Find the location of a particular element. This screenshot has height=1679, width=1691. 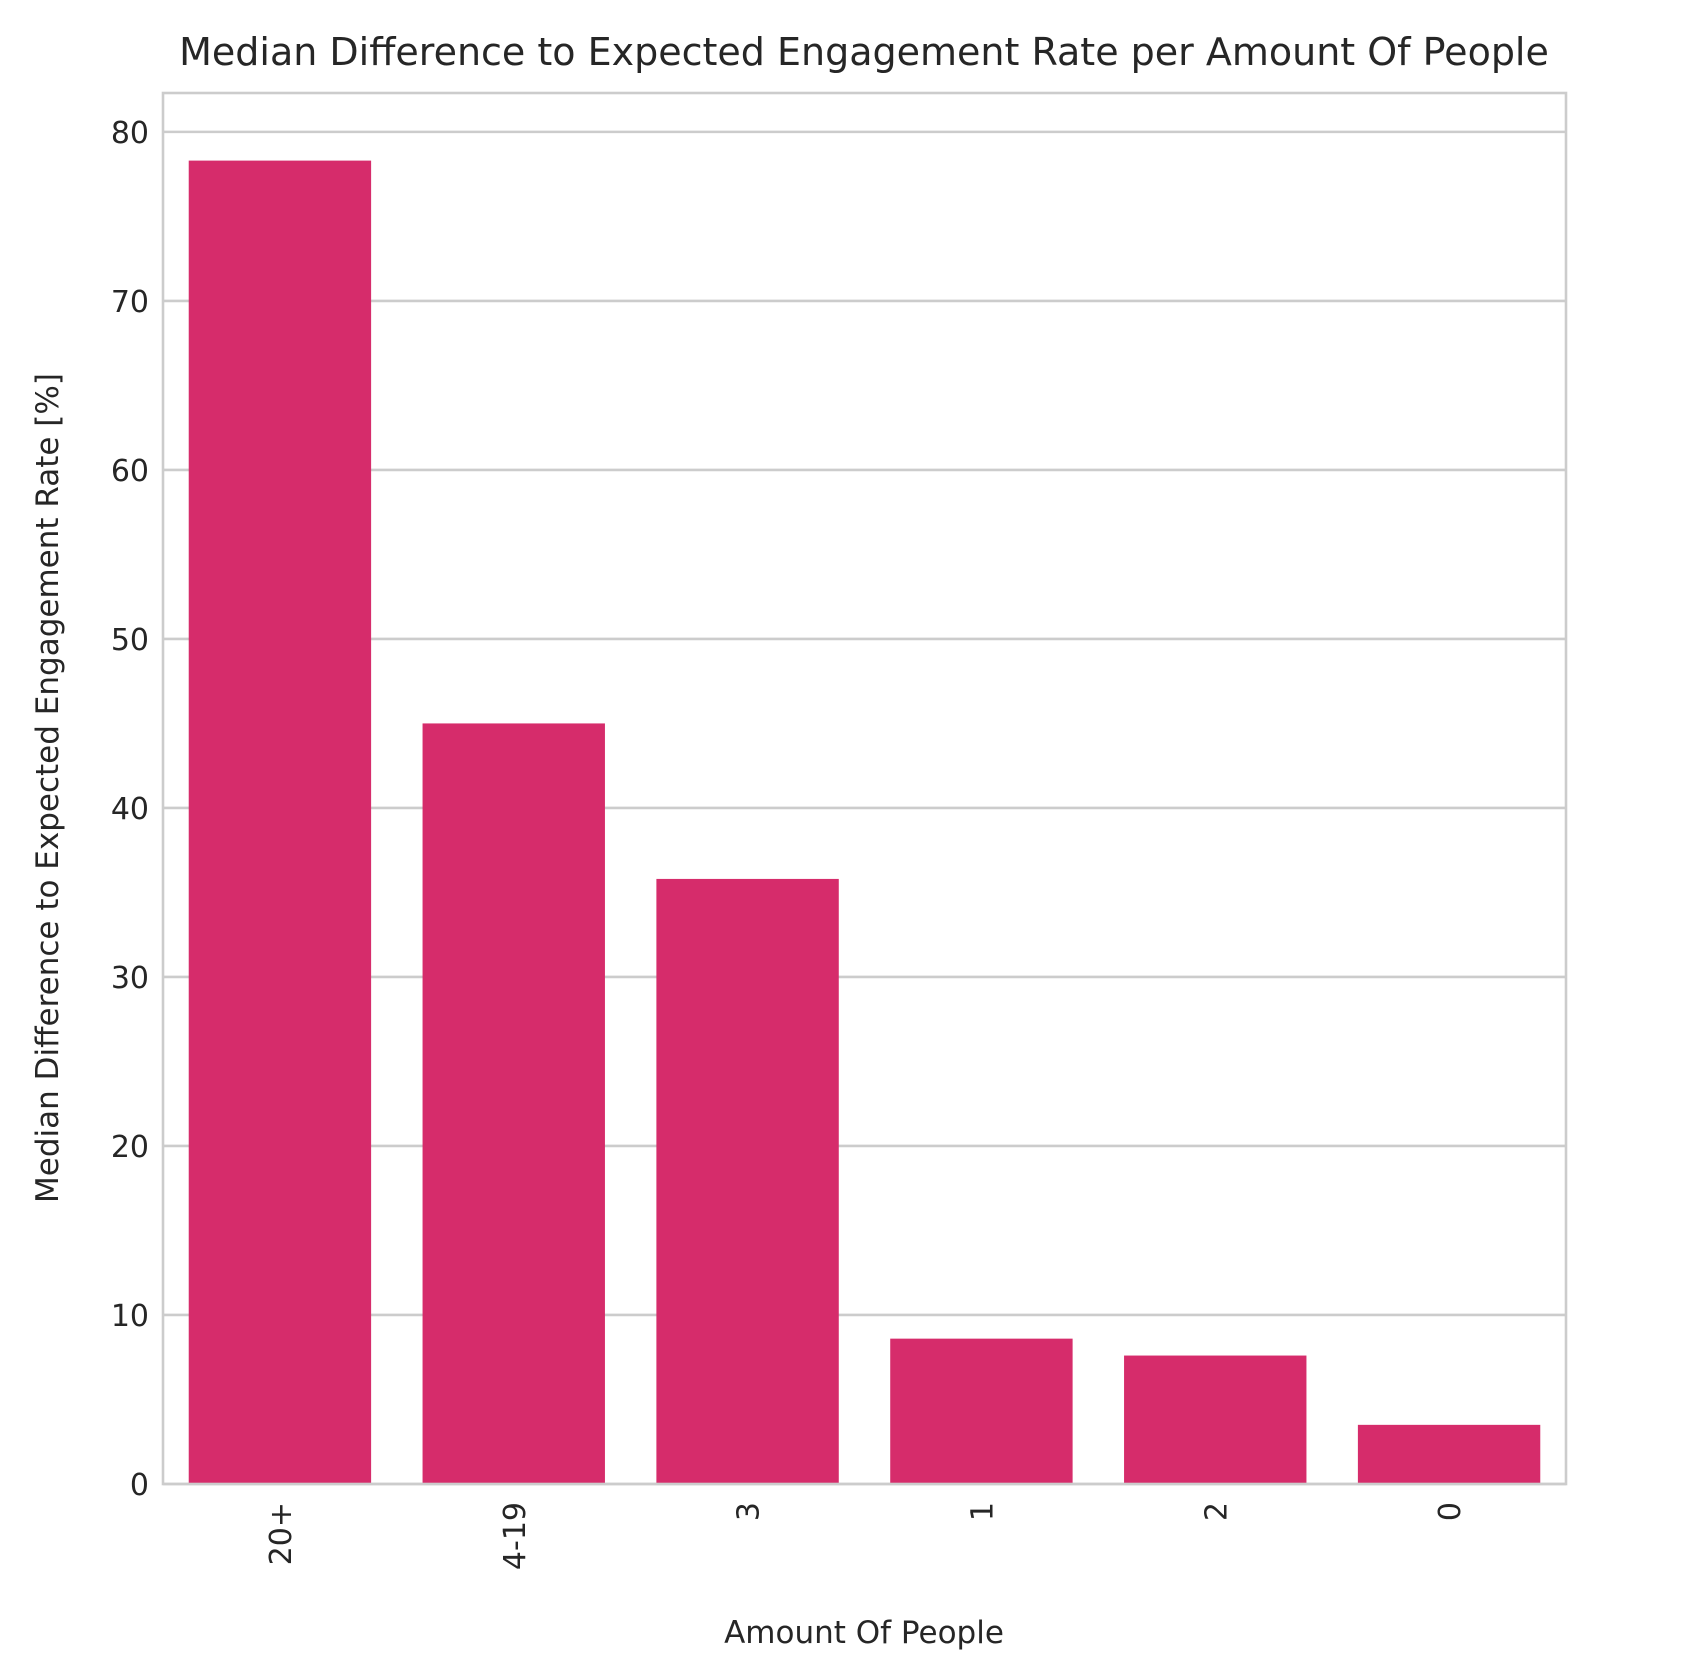

y-tick-label: 0 is located at coordinates (139, 1485).